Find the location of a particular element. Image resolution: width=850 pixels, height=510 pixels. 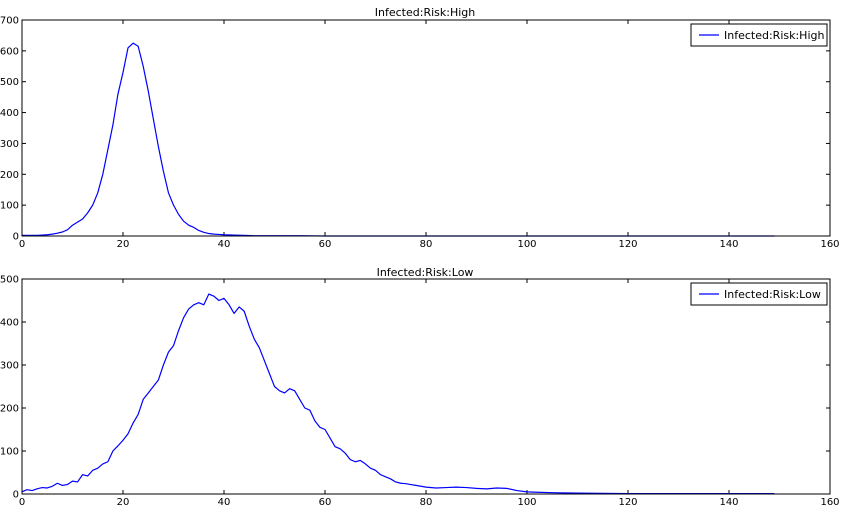

legend-label: Infected:Risk:High is located at coordinates (774, 35).